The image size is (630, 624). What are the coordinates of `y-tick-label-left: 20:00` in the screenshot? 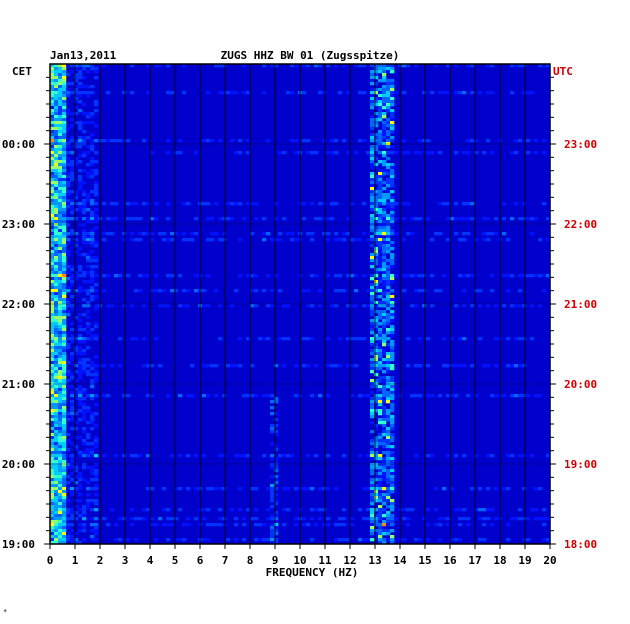 It's located at (18, 464).